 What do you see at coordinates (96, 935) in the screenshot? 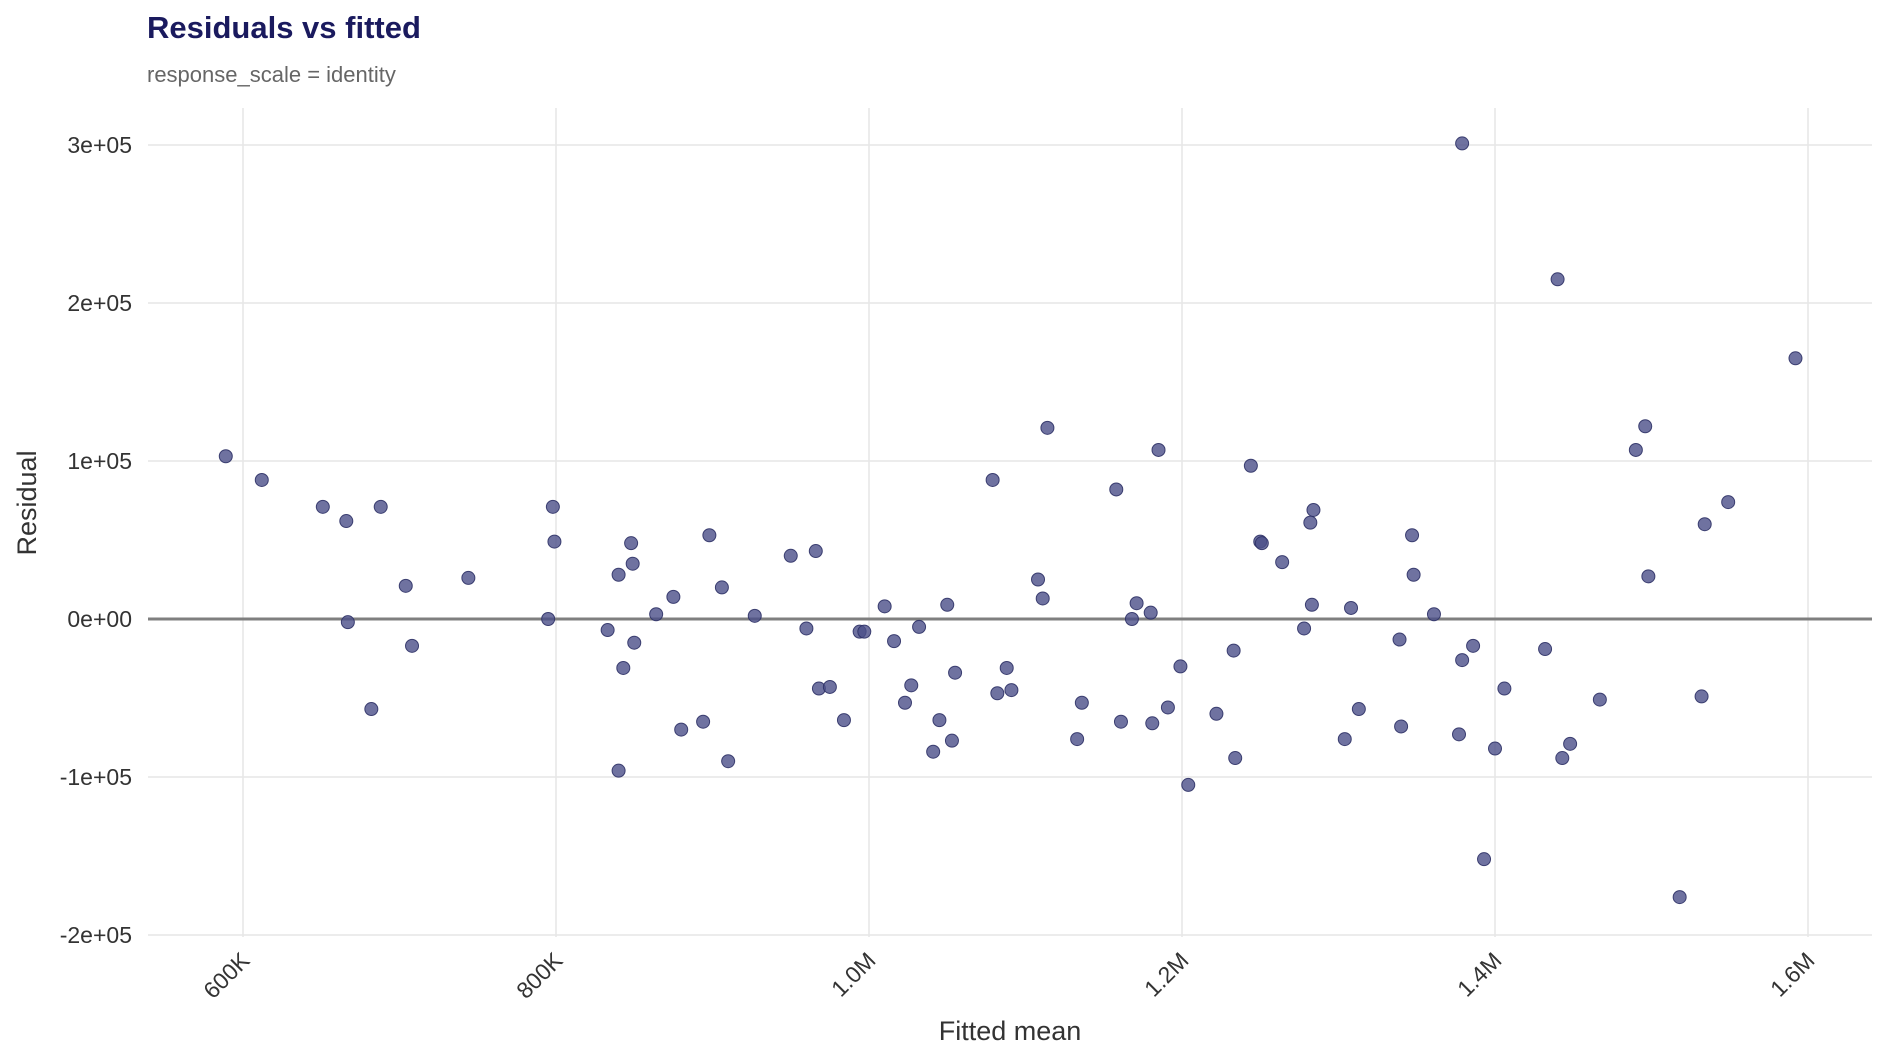
I see `y-tick-label: -2e+05` at bounding box center [96, 935].